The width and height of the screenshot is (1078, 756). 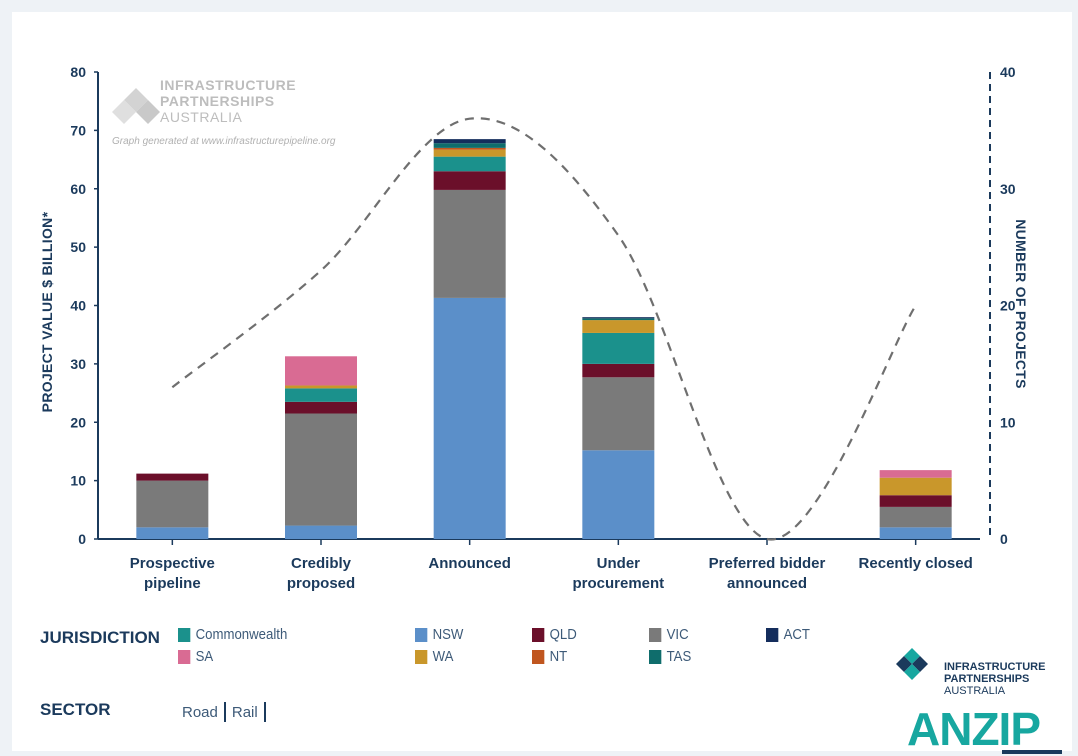 I want to click on category-label: Credibly, so click(x=321, y=563).